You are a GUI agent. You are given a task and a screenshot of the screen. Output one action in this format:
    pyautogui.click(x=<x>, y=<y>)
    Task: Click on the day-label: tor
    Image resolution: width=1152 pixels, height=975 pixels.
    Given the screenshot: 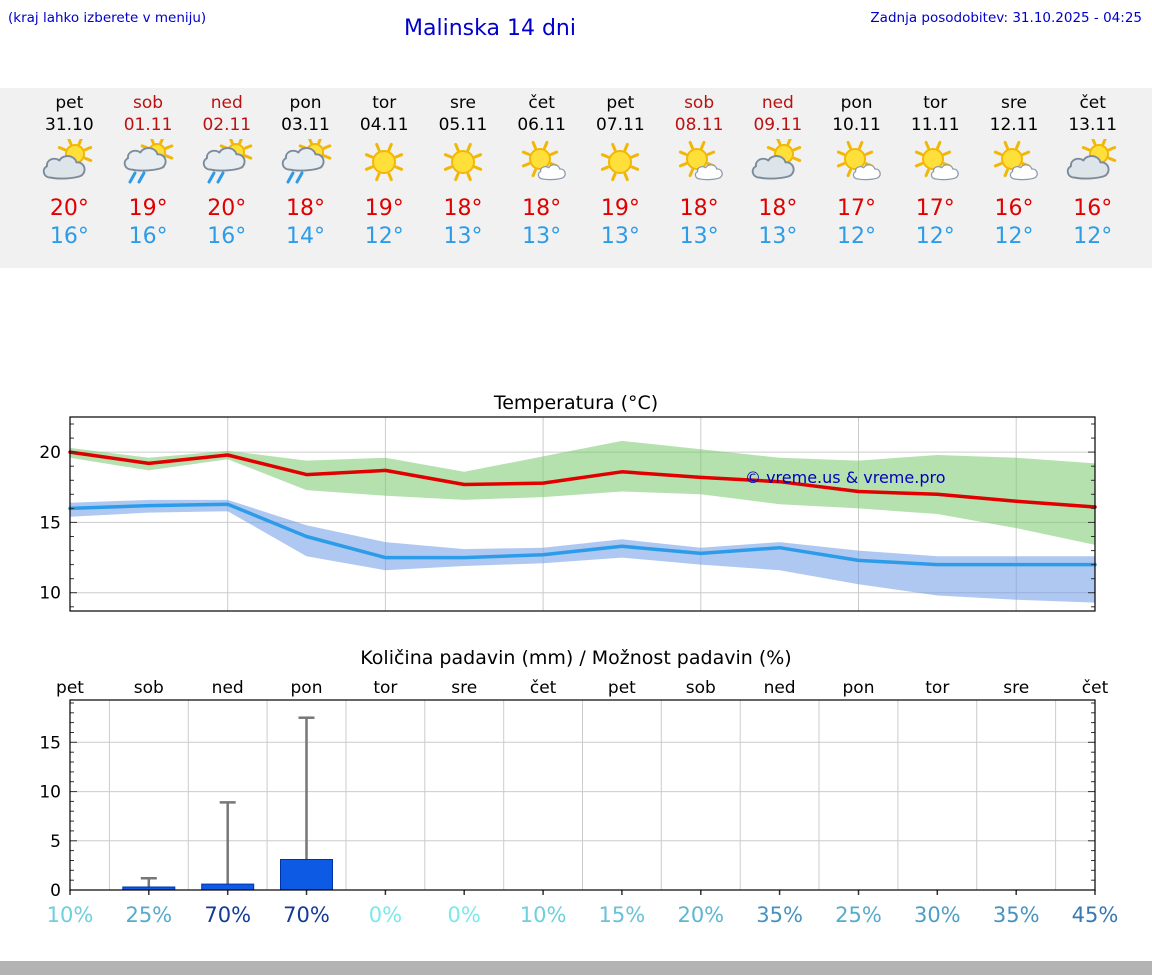 What is the action you would take?
    pyautogui.click(x=385, y=688)
    